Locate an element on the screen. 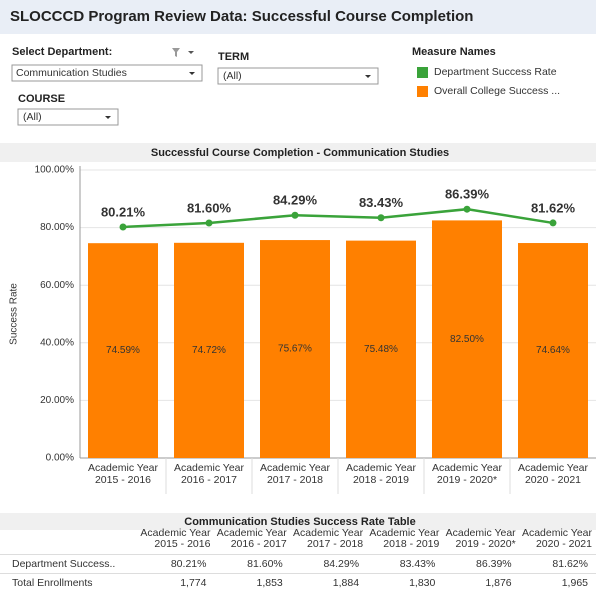  line-label: 84.29% is located at coordinates (295, 200).